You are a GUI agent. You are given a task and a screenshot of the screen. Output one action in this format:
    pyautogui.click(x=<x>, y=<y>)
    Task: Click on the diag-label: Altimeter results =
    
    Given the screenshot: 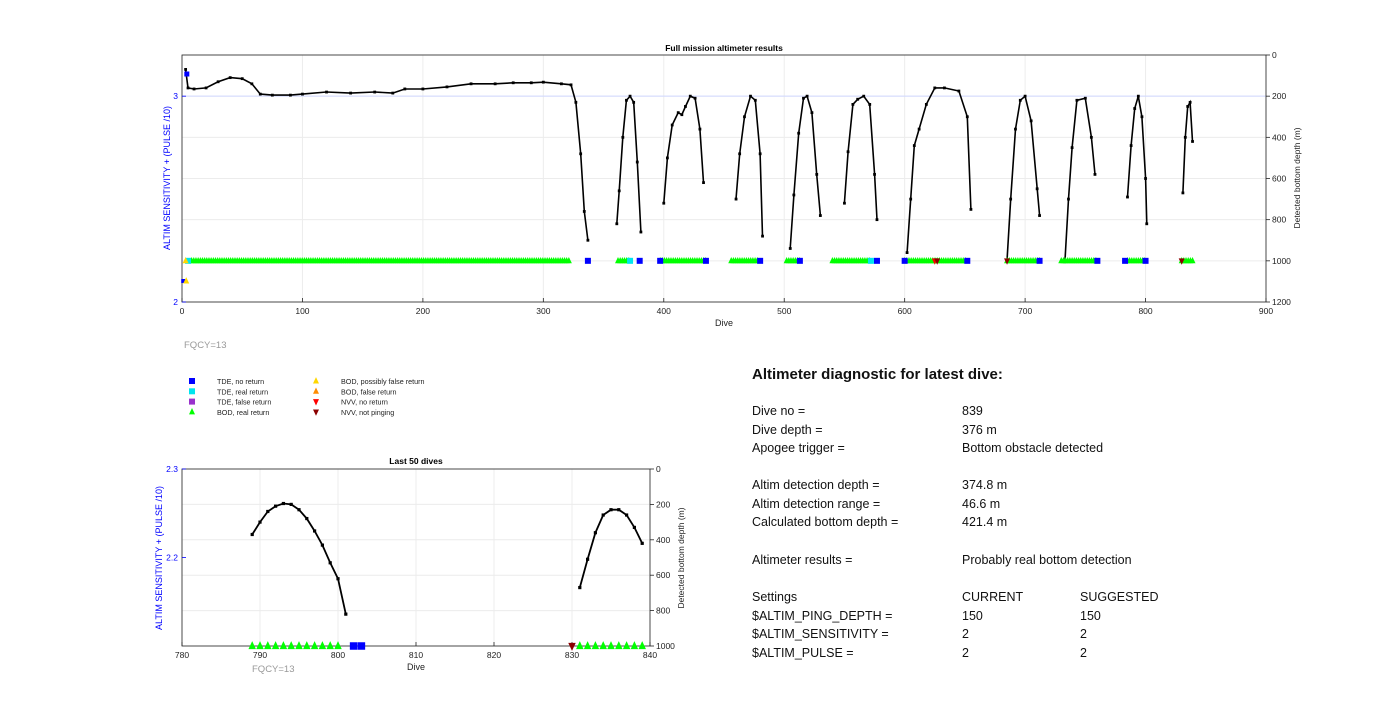 What is the action you would take?
    pyautogui.click(x=802, y=560)
    